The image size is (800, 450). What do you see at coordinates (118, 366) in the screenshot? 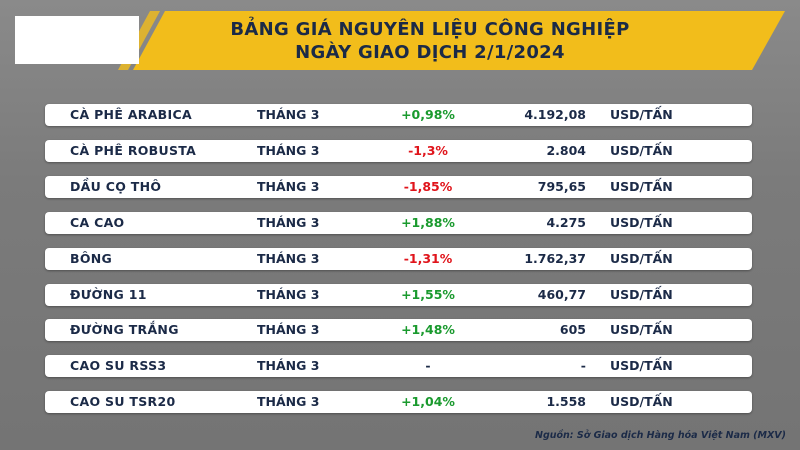
I see `commodity: CAO SU RSS3` at bounding box center [118, 366].